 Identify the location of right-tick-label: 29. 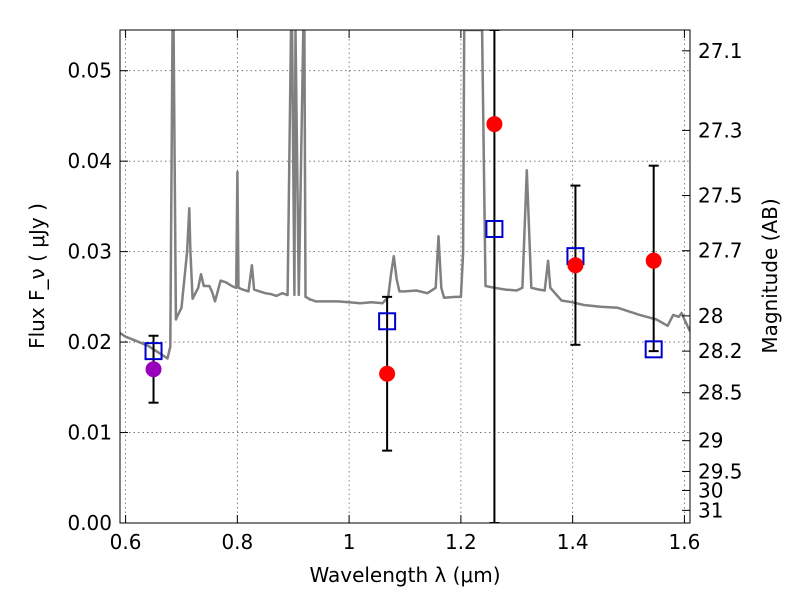
(710, 441).